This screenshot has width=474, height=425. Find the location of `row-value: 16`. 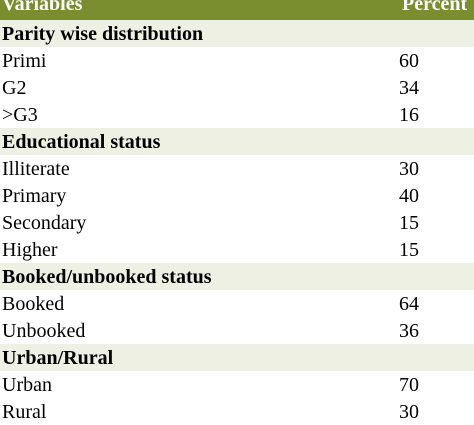

row-value: 16 is located at coordinates (409, 114).